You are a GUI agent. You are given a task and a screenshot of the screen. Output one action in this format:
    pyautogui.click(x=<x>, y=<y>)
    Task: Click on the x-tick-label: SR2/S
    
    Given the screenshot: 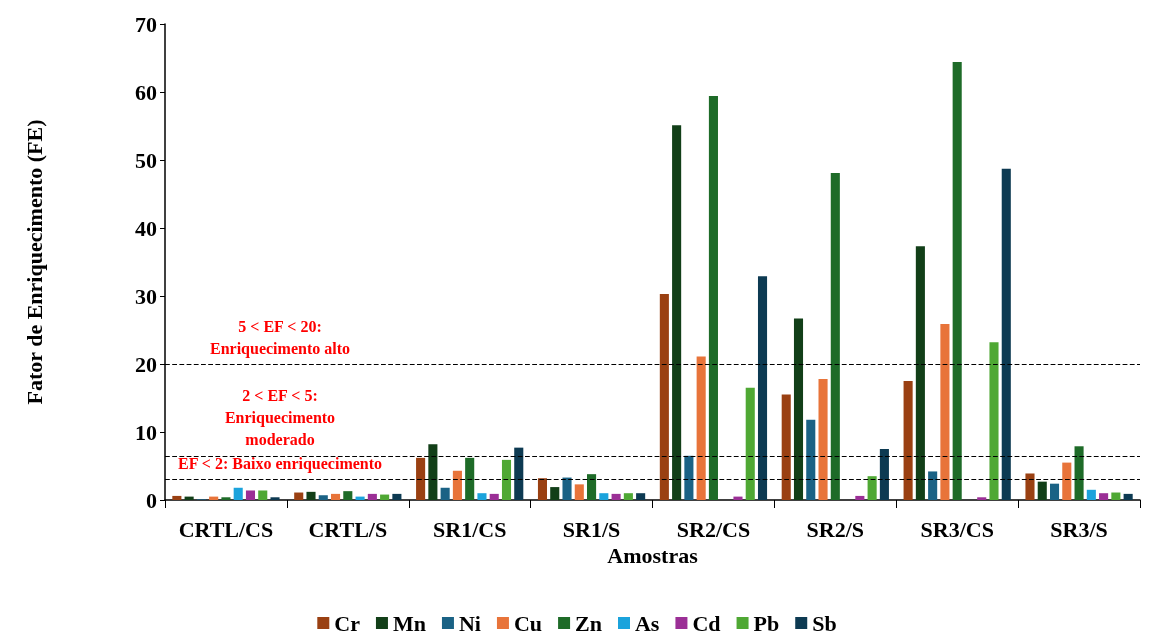 What is the action you would take?
    pyautogui.click(x=835, y=529)
    